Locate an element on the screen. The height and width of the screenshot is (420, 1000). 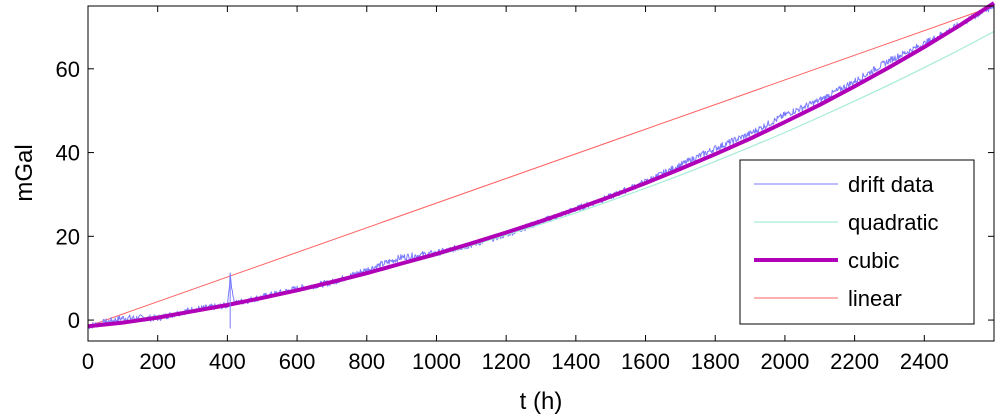
legend-label-cubic: cubic is located at coordinates (873, 260).